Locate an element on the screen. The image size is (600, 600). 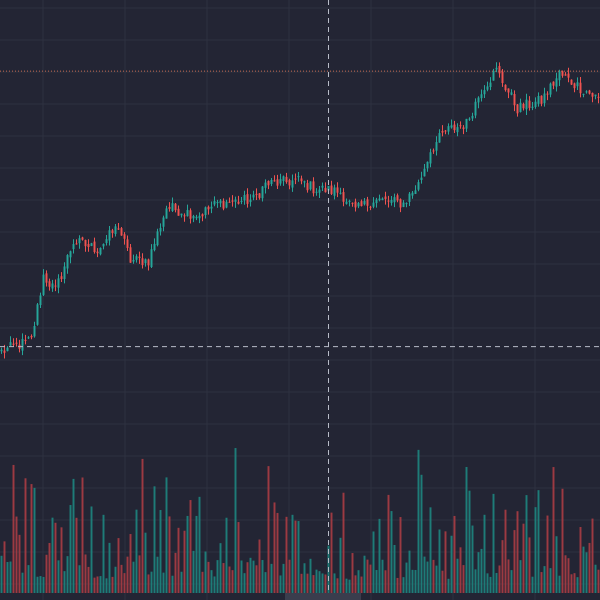
time-scroll-thumb is located at coordinates (323, 596).